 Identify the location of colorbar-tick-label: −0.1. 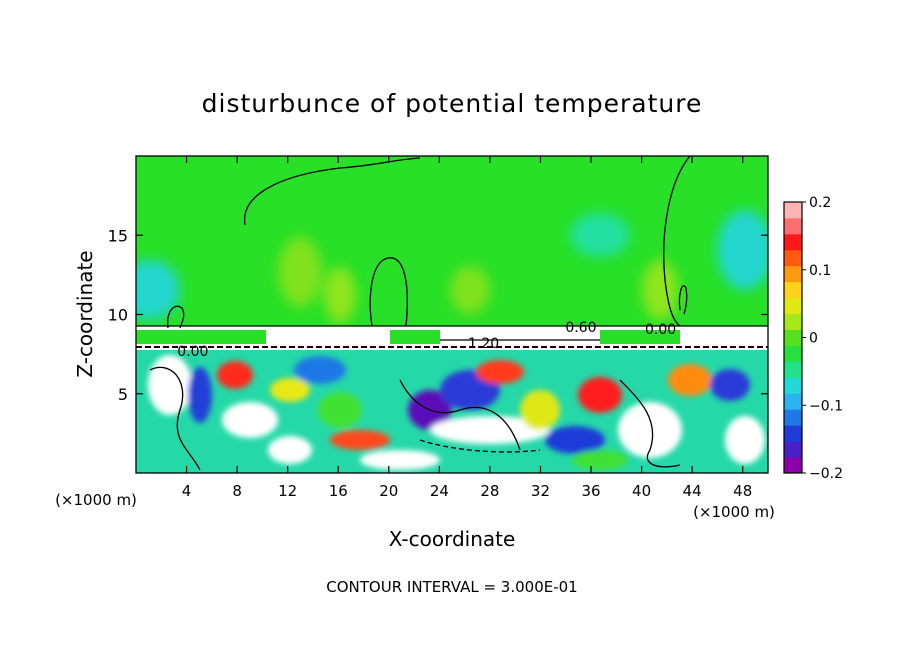
(826, 406).